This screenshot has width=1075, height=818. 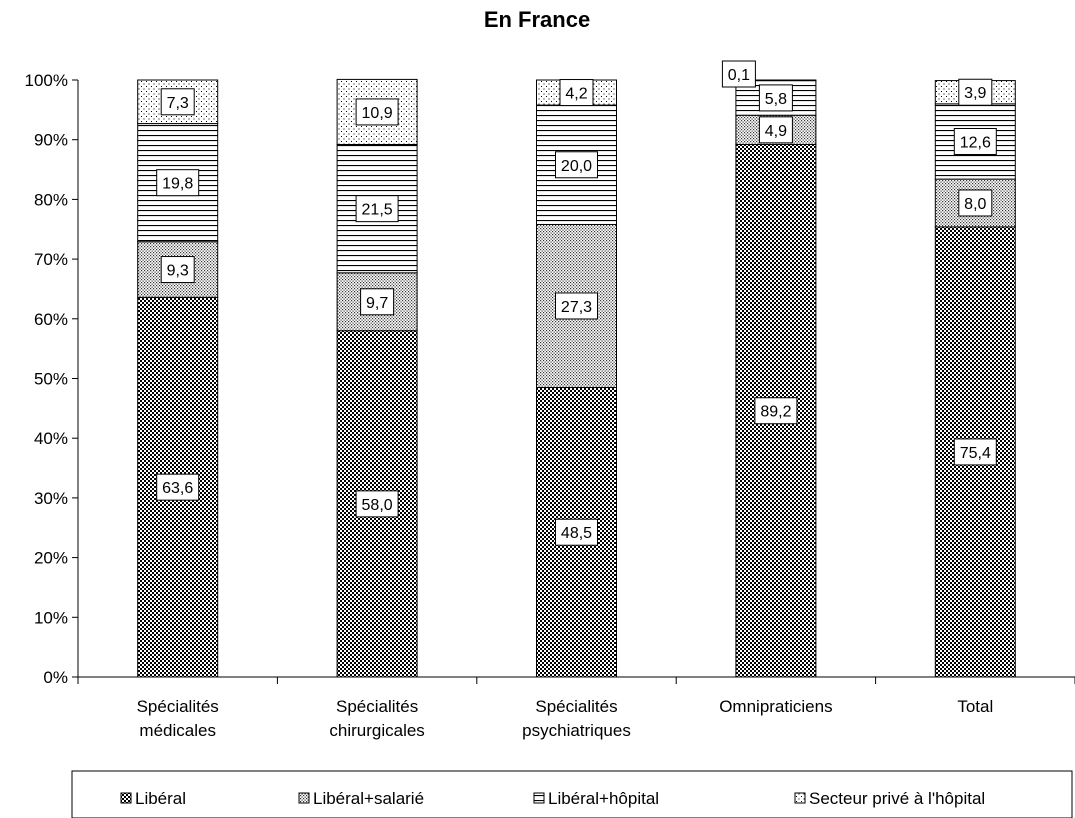 I want to click on bar-segment, so click(x=975, y=452).